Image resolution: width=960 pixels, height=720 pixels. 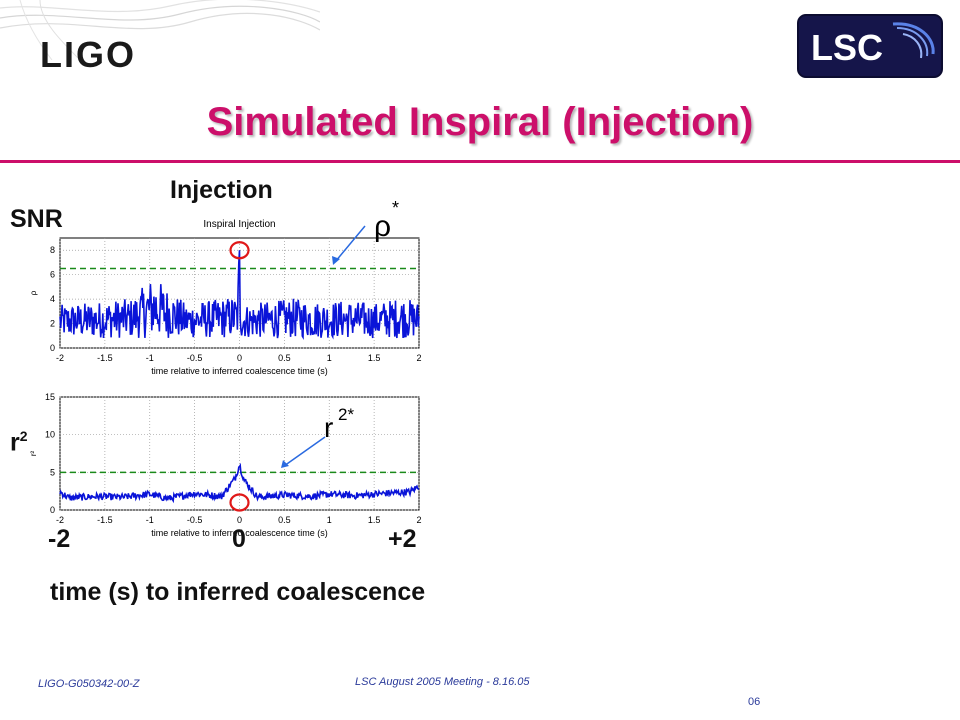 I want to click on lsc-logo-text: LSC, so click(x=847, y=47).